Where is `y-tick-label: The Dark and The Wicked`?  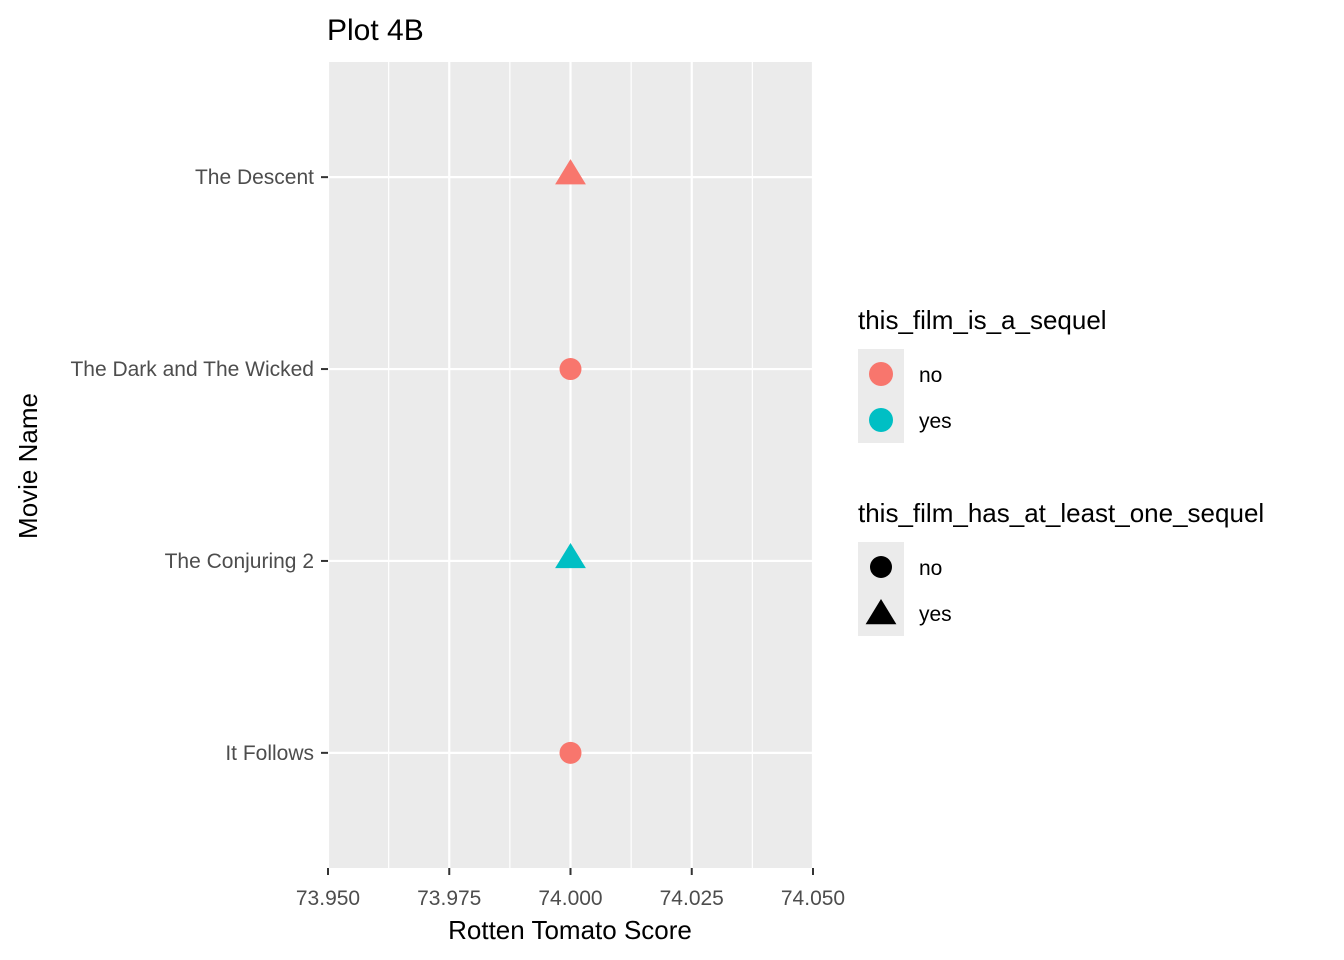 y-tick-label: The Dark and The Wicked is located at coordinates (192, 369).